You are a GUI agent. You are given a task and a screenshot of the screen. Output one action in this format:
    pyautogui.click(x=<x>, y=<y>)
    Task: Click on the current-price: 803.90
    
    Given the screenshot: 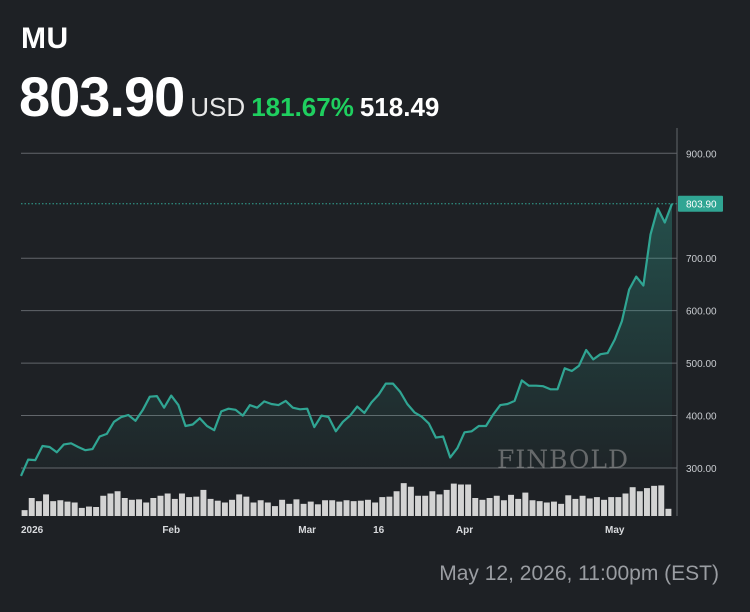 What is the action you would take?
    pyautogui.click(x=102, y=96)
    